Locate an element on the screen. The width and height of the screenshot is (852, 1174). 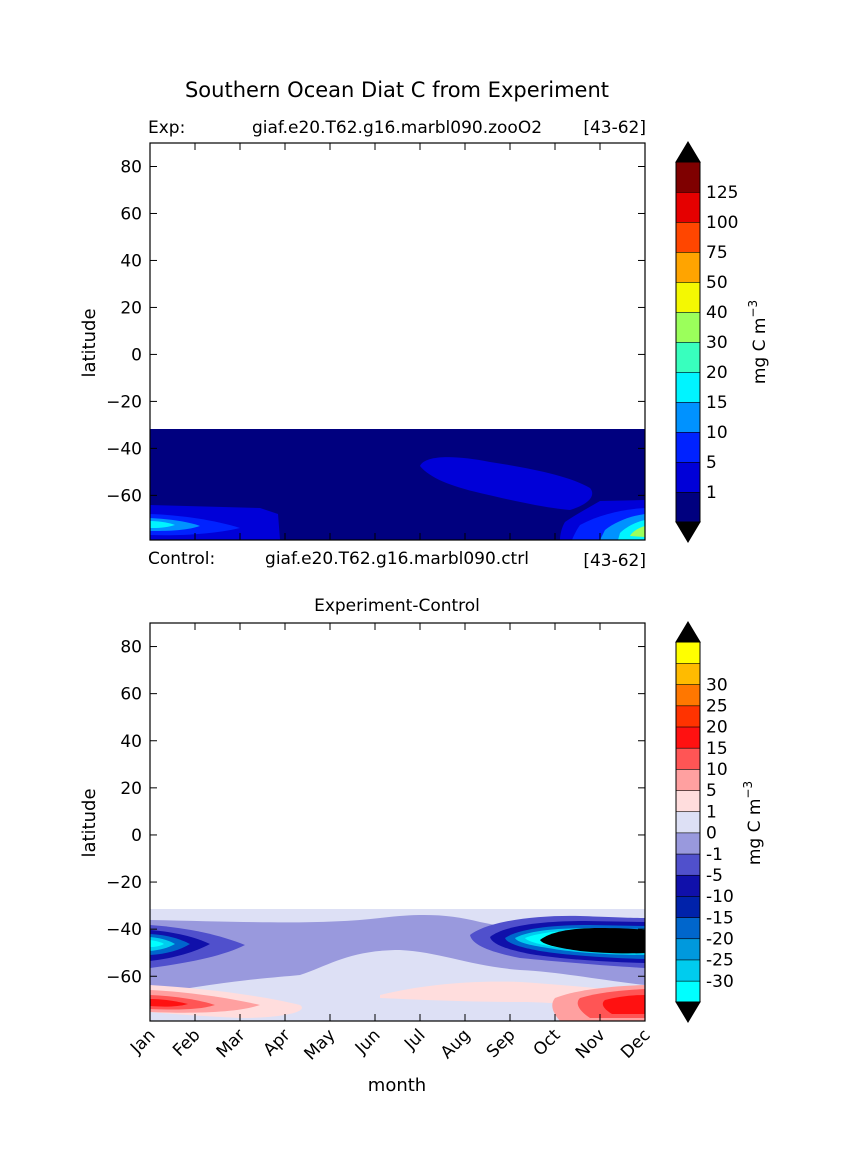
top-colorbar-label: 50 is located at coordinates (717, 283).